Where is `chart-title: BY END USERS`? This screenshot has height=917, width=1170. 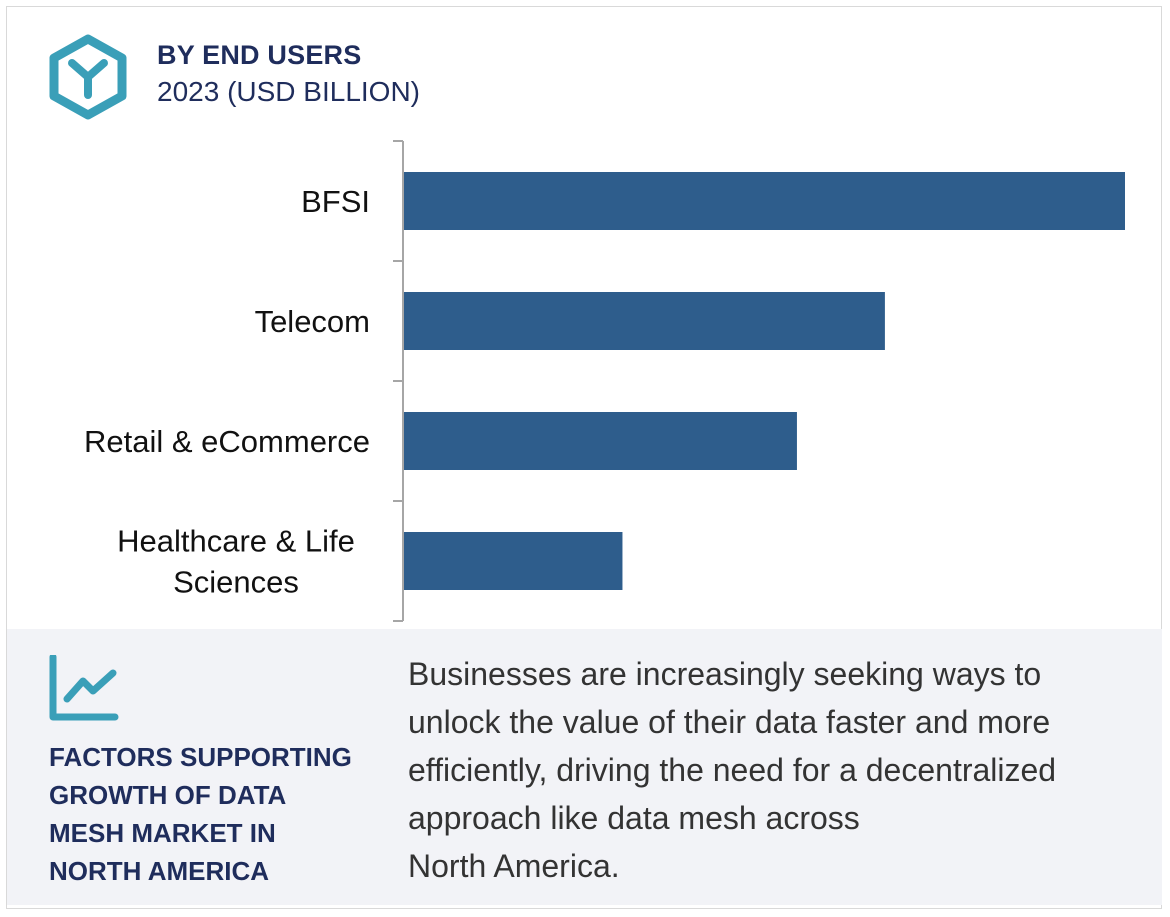 chart-title: BY END USERS is located at coordinates (259, 55).